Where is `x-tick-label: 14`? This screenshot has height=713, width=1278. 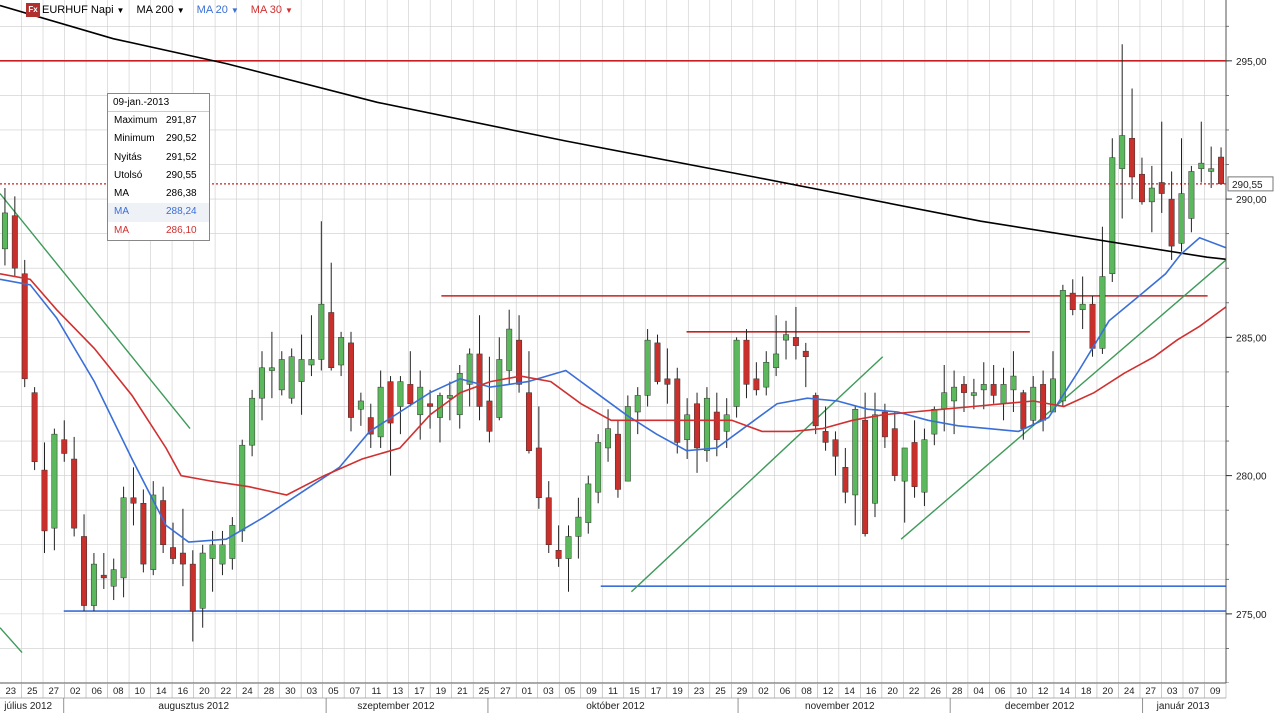
x-tick-label: 14 is located at coordinates (1064, 691).